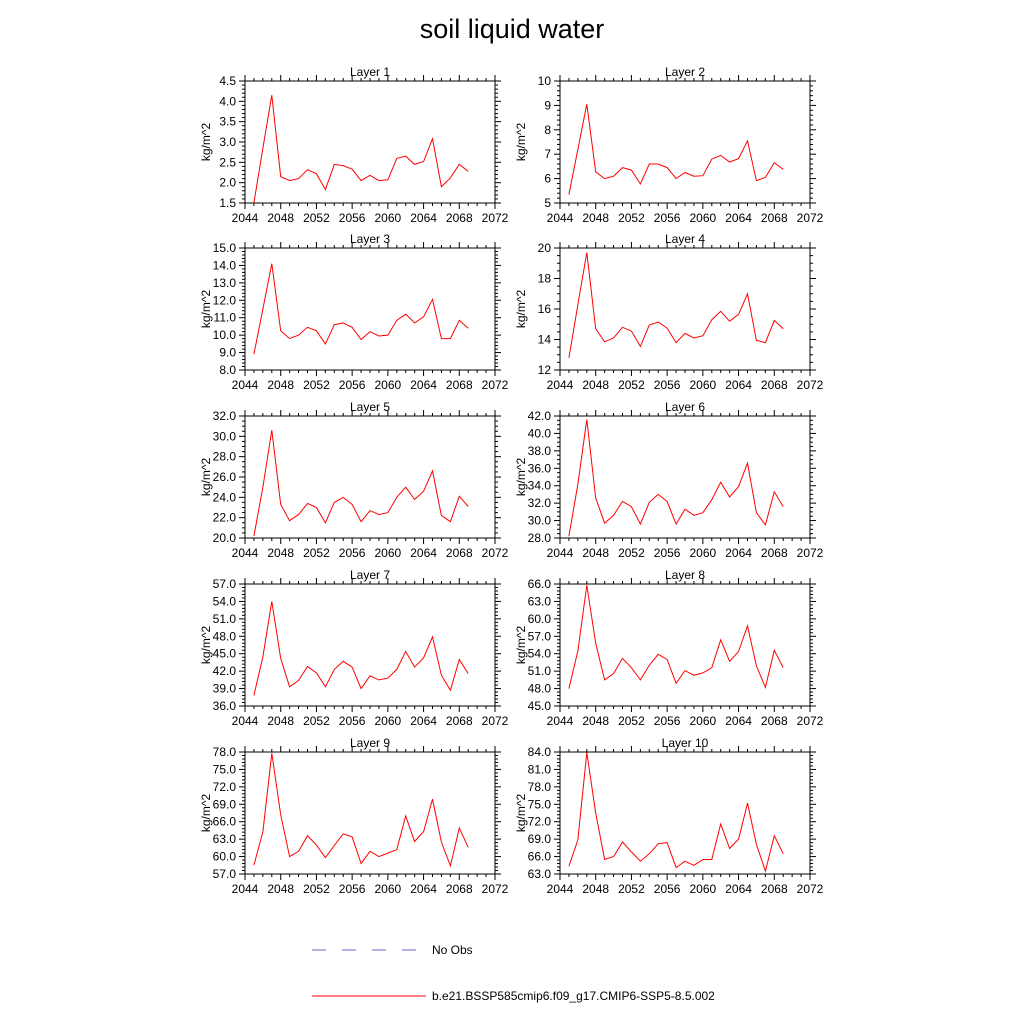 The image size is (1024, 1024). Describe the element at coordinates (225, 283) in the screenshot. I see `y-tick-label: 13.0` at that location.